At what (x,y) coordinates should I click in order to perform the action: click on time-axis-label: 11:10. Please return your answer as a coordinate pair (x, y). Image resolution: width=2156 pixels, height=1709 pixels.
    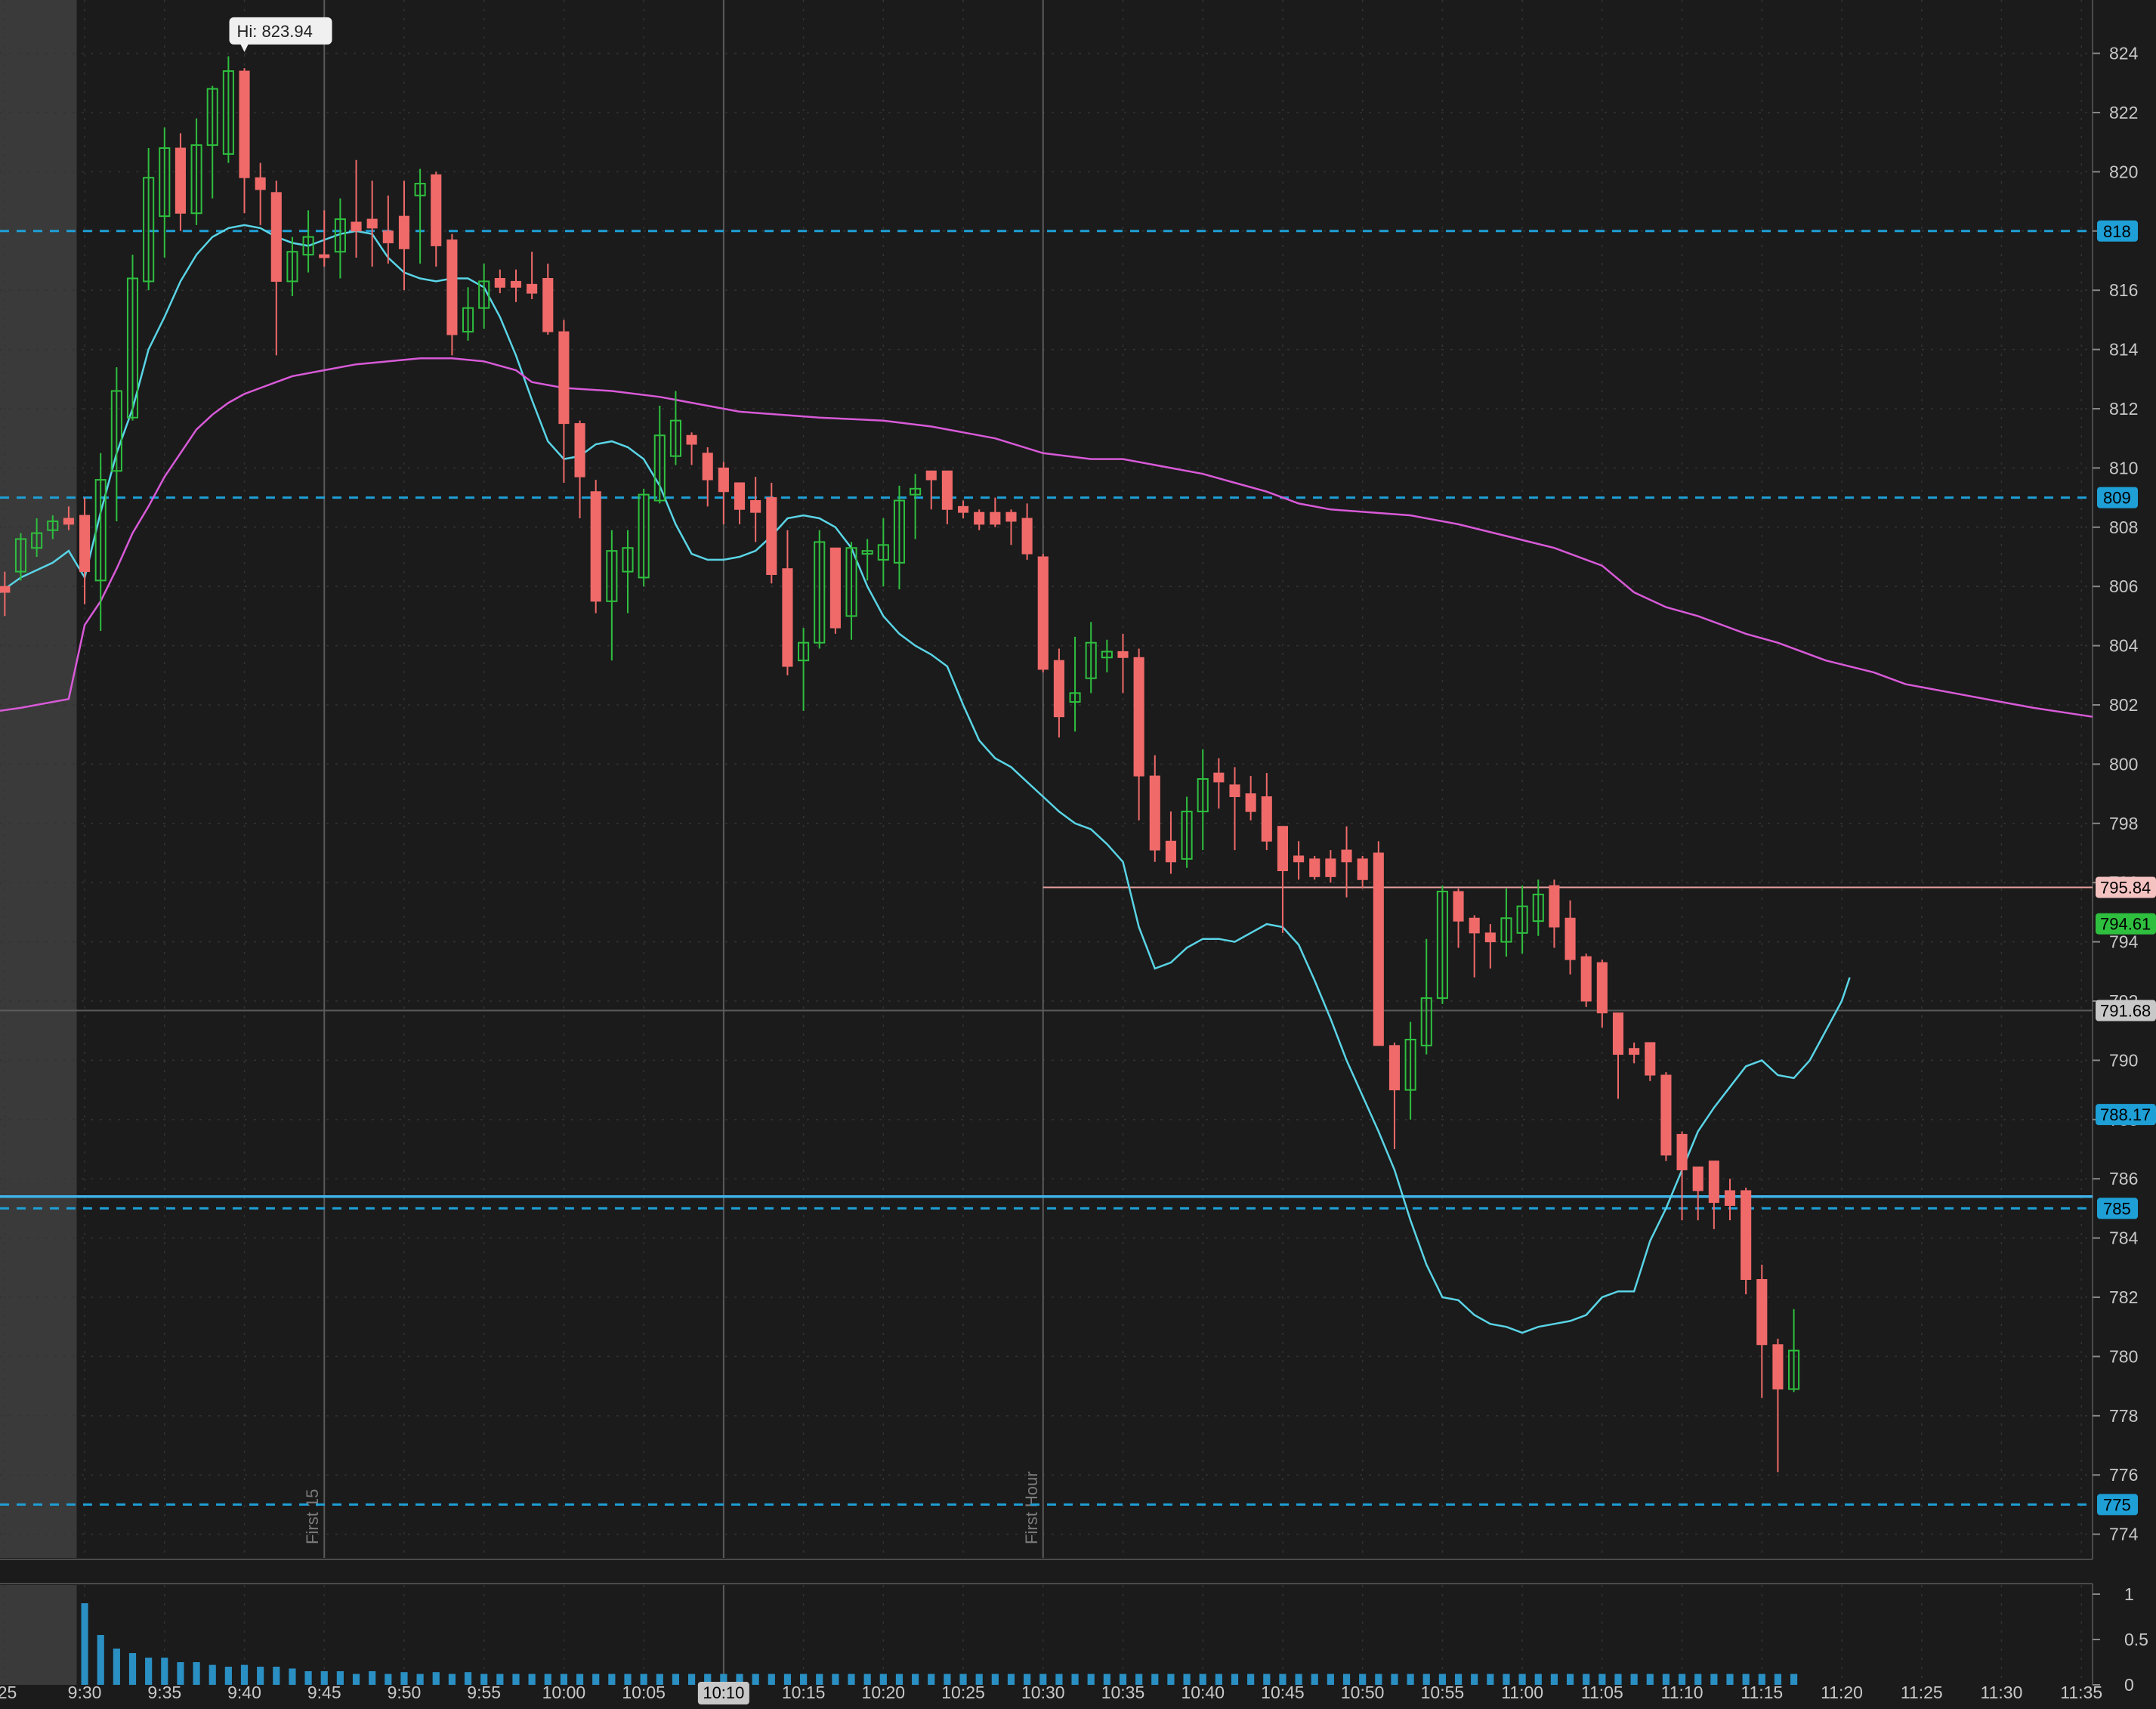
    Looking at the image, I should click on (1682, 1692).